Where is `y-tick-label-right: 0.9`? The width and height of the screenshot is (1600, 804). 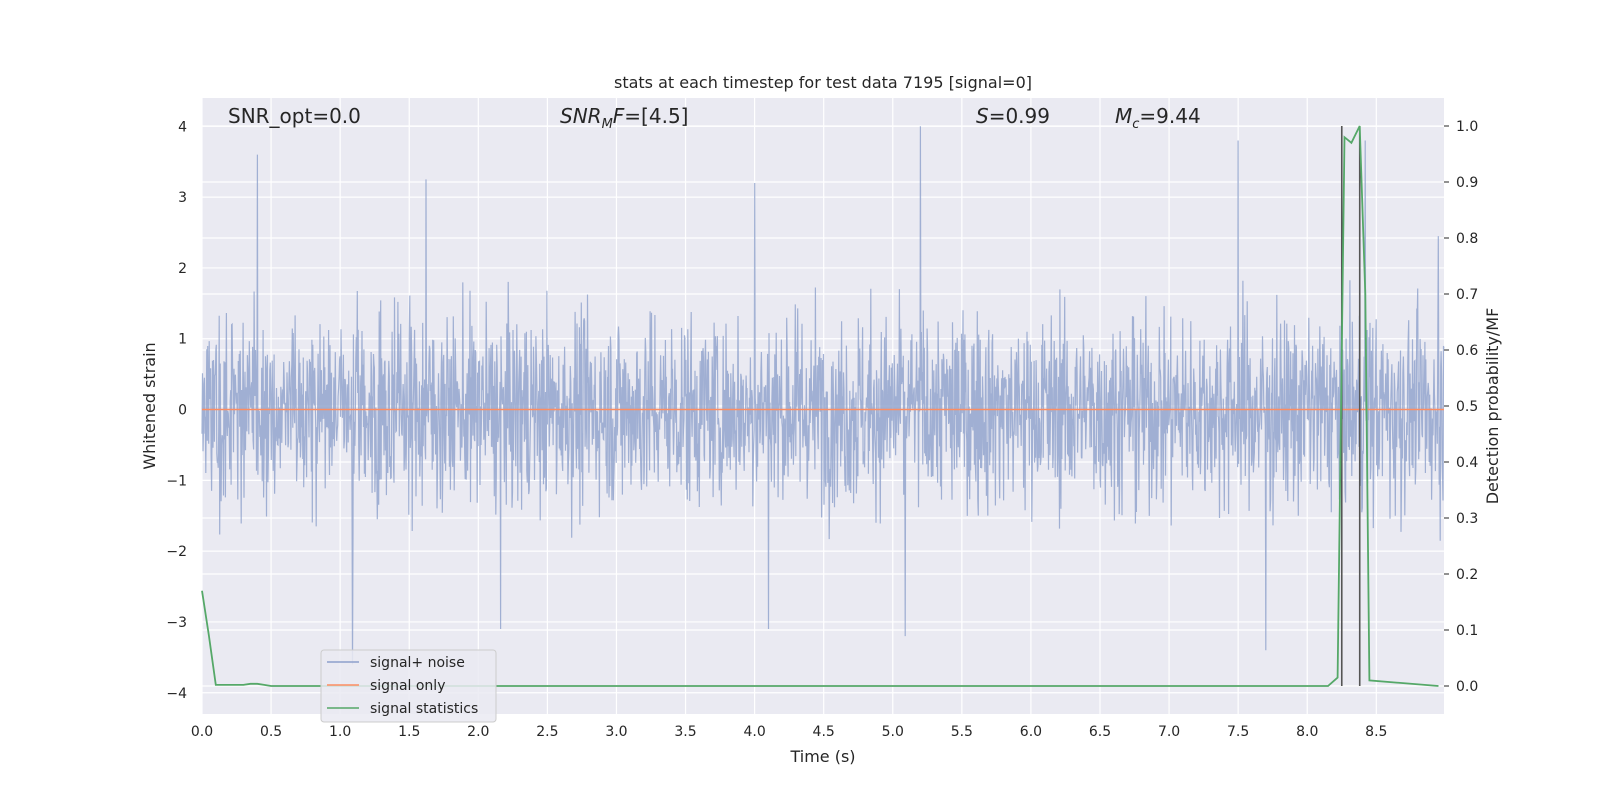 y-tick-label-right: 0.9 is located at coordinates (1467, 183).